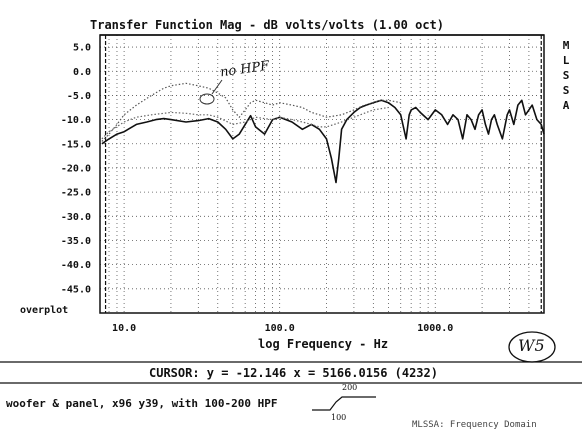  Describe the element at coordinates (293, 373) in the screenshot. I see `cursor-readout: CURSOR: y = -12.146 x = 5166.0156 (4232)` at that location.